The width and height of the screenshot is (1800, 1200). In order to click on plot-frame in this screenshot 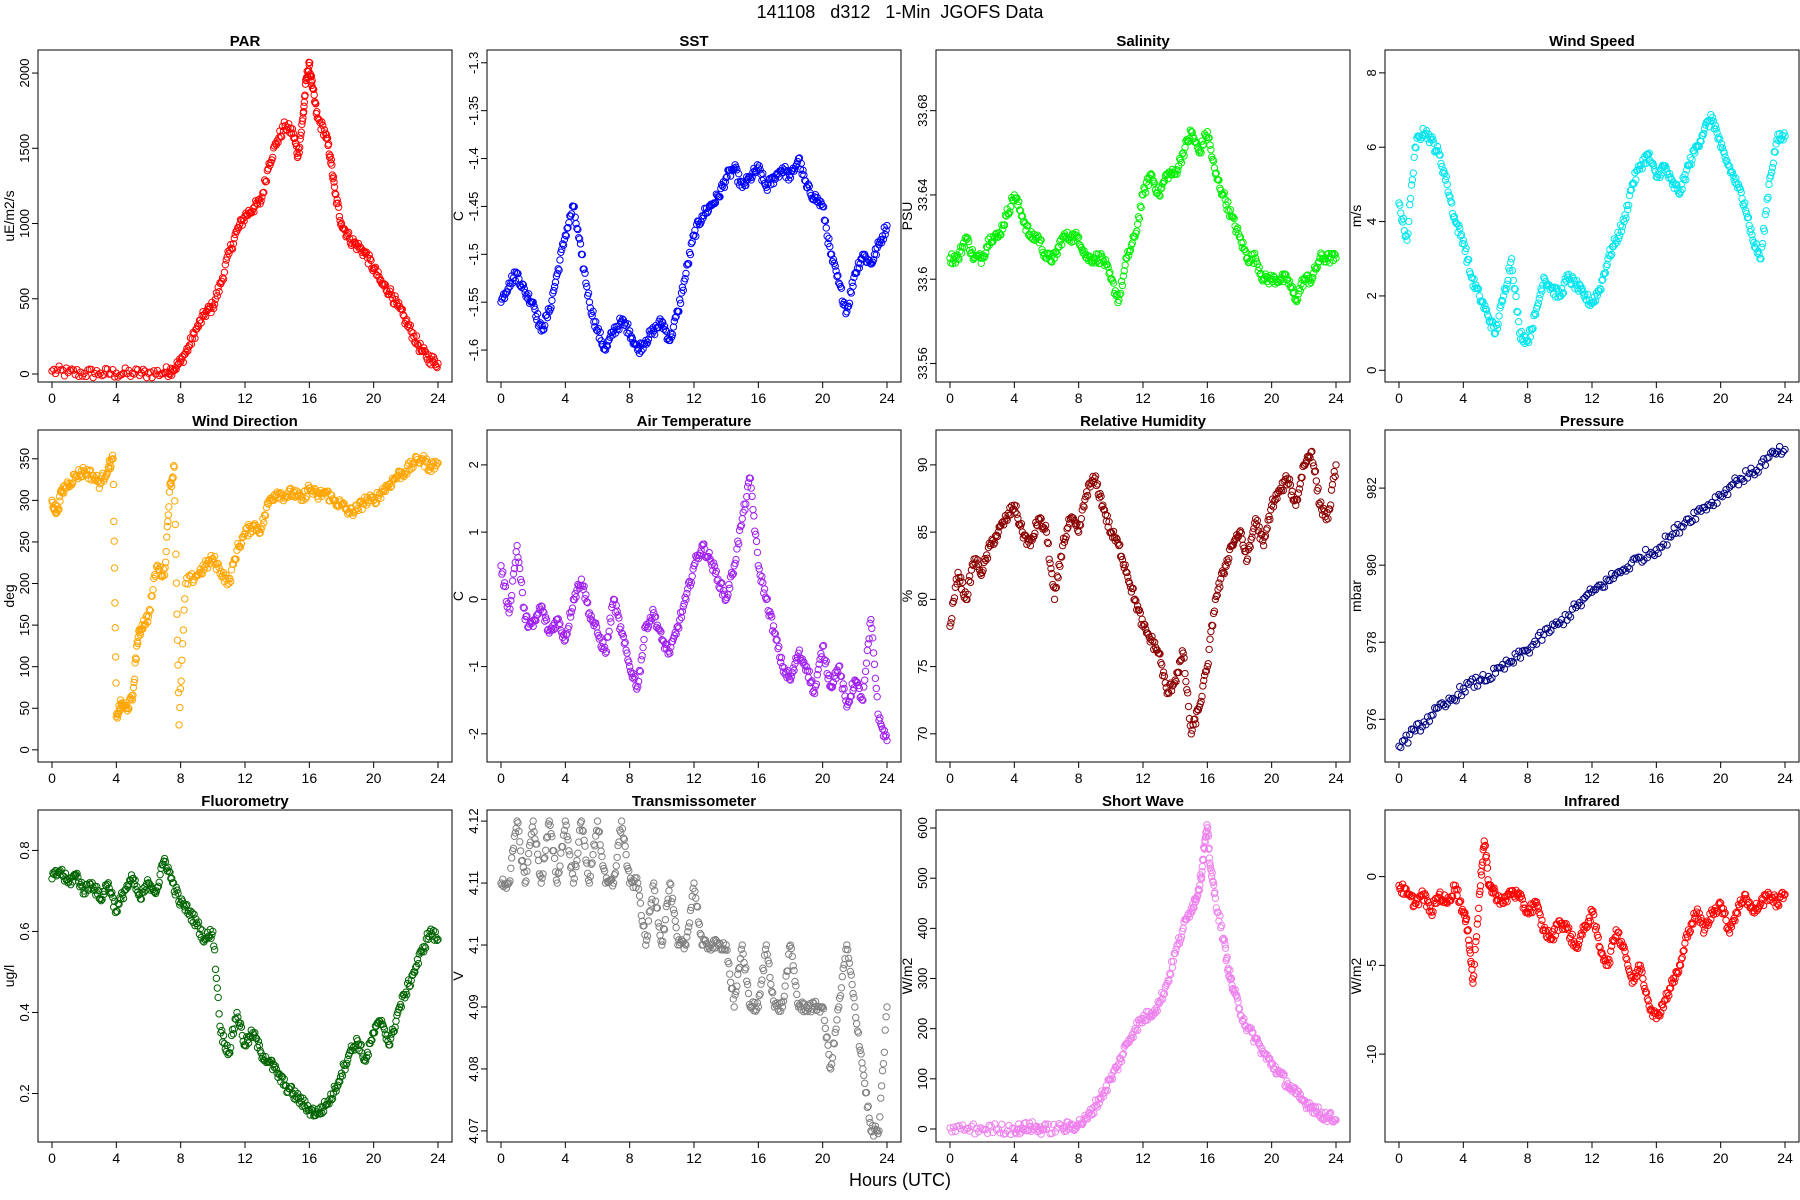, I will do `click(1592, 976)`.